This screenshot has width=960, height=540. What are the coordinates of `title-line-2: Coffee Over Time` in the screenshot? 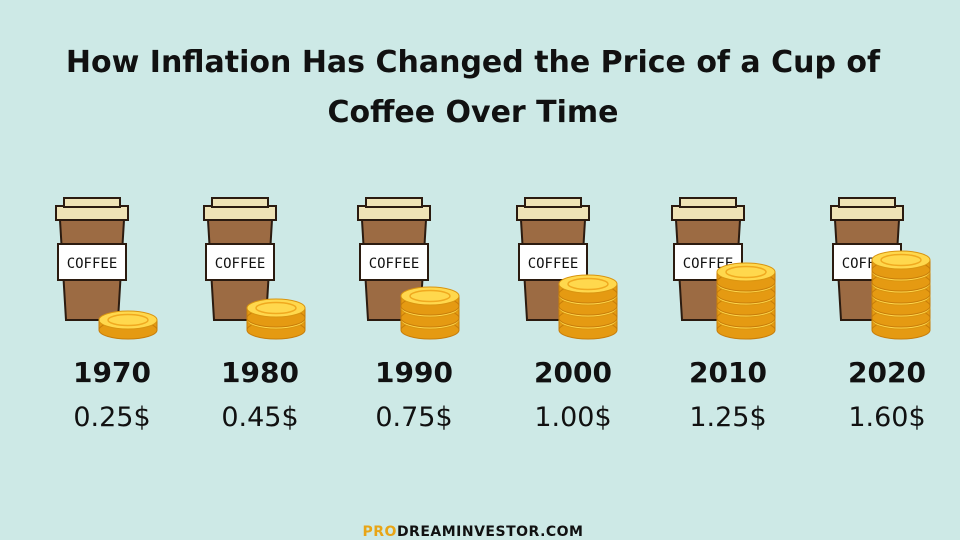 It's located at (473, 112).